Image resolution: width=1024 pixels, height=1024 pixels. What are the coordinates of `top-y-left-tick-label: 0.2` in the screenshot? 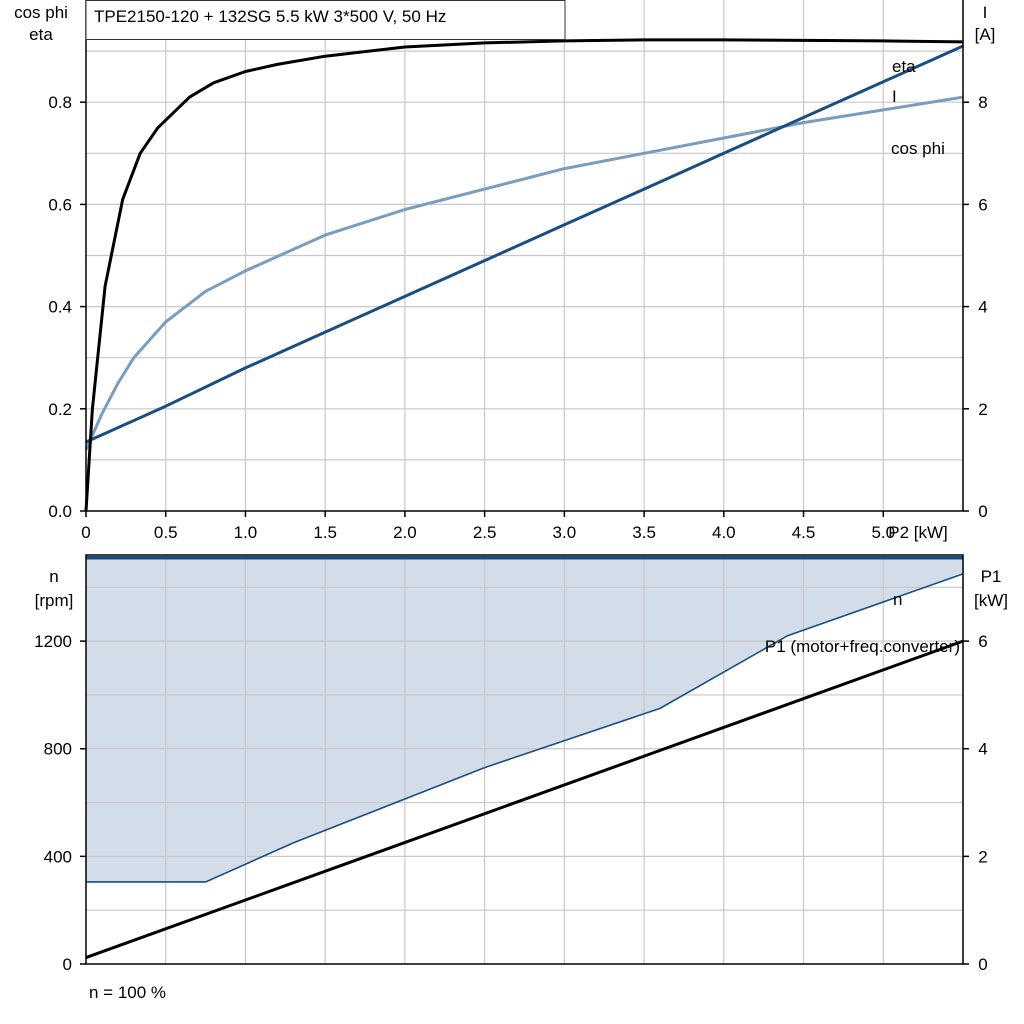 It's located at (60, 409).